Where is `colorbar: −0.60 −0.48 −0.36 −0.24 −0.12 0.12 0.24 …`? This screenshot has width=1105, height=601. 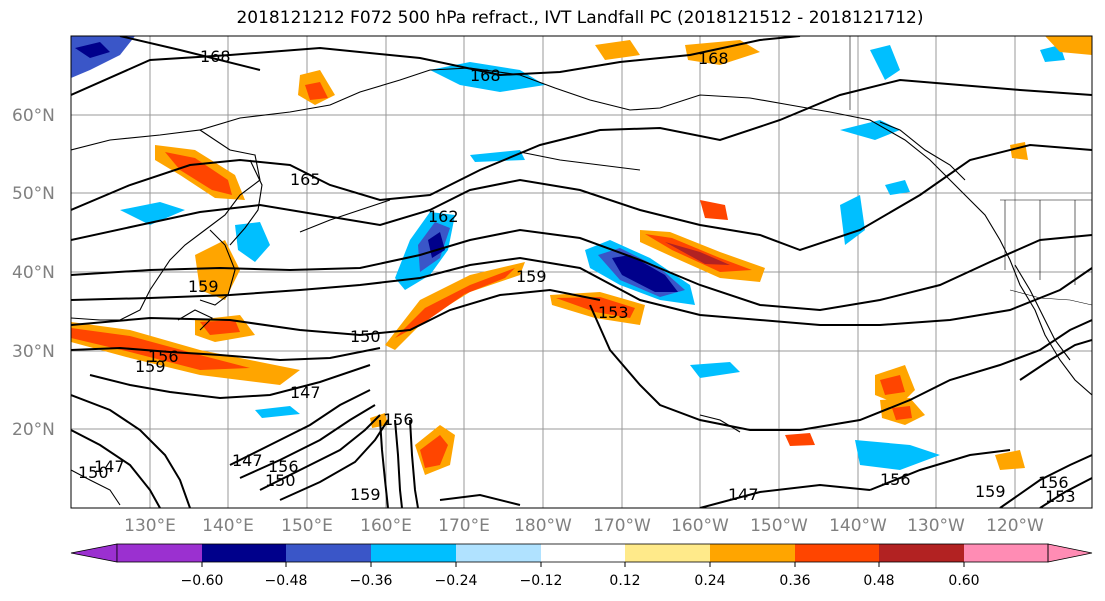
colorbar: −0.60 −0.48 −0.36 −0.24 −0.12 0.12 0.24 … is located at coordinates (581, 566).